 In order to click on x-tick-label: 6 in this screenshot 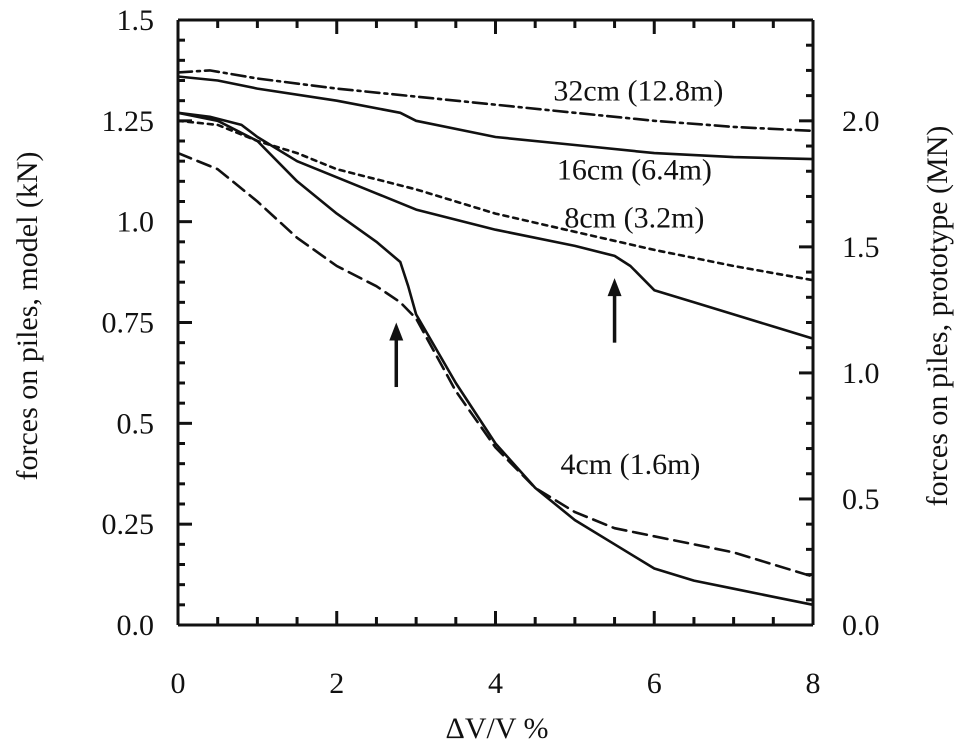, I will do `click(654, 683)`.